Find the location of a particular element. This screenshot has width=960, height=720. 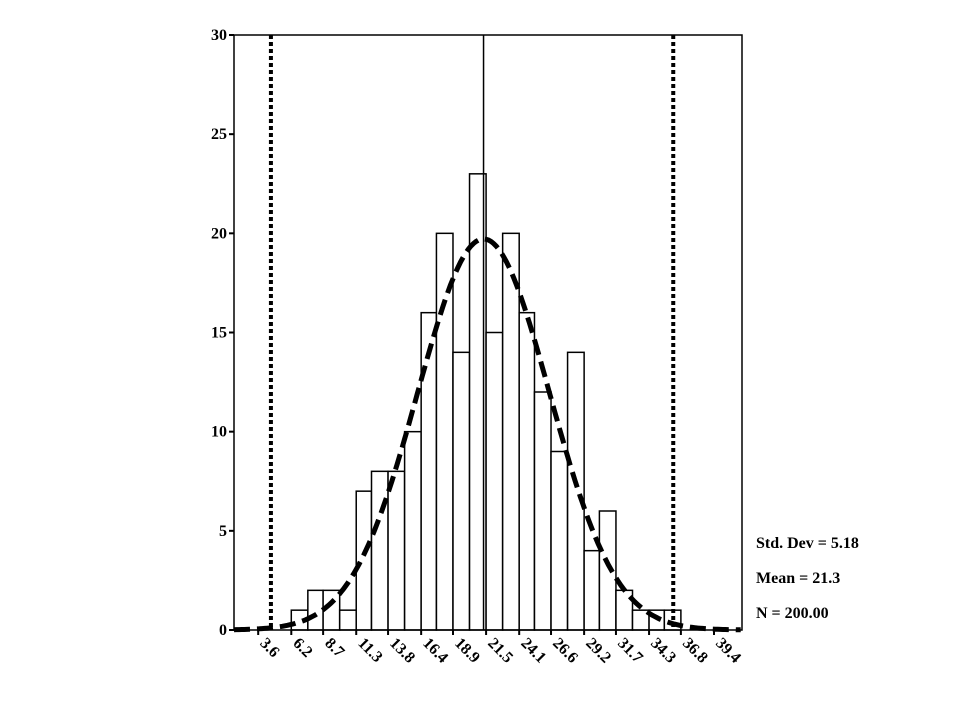

x-tick-label-4: 13.8 is located at coordinates (402, 651).